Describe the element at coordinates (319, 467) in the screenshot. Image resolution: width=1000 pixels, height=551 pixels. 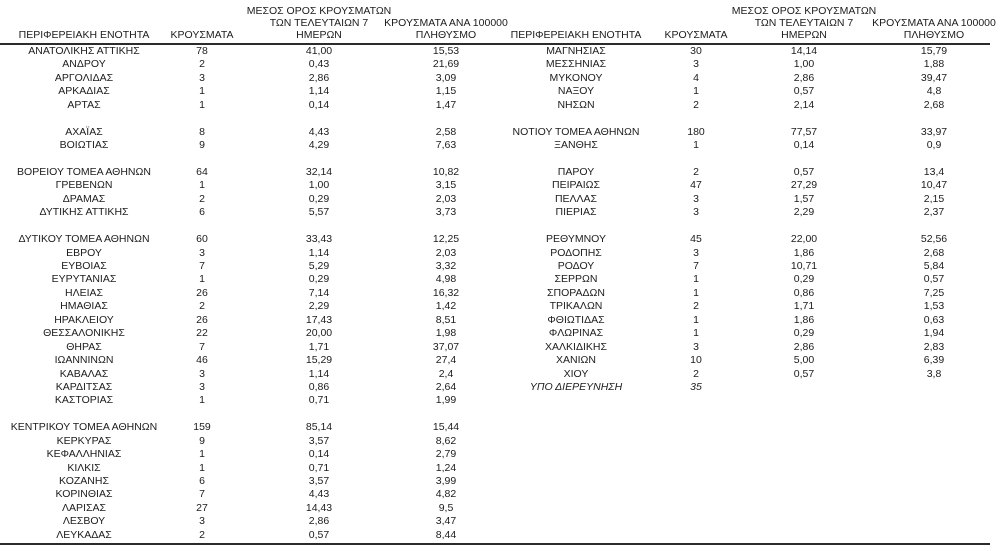
I see `cell-avg7: 0,71` at that location.